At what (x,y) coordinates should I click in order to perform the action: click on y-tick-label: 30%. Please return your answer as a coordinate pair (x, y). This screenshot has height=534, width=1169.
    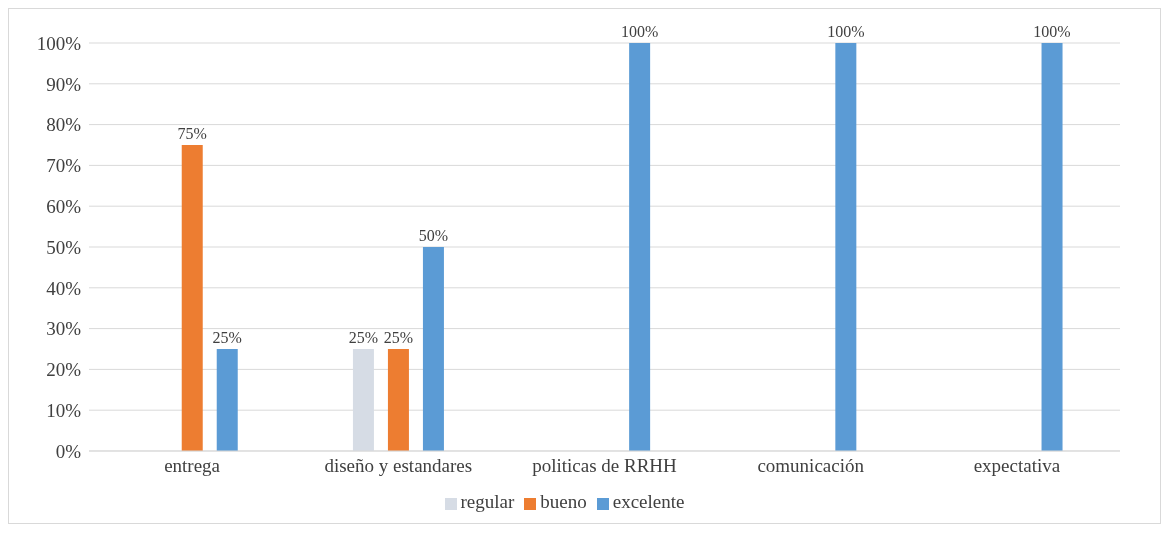
    Looking at the image, I should click on (64, 329).